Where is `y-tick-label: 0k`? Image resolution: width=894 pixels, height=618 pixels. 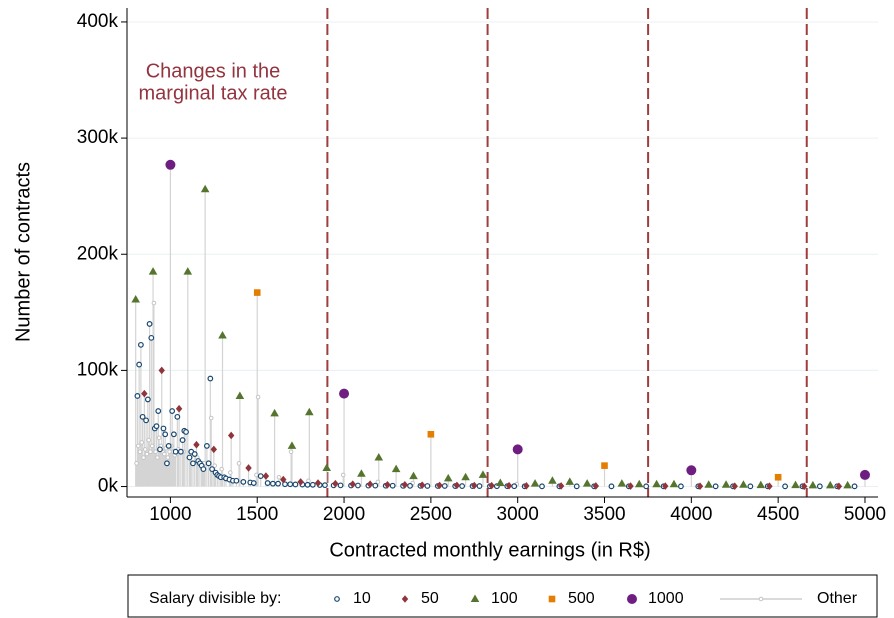 y-tick-label: 0k is located at coordinates (108, 486).